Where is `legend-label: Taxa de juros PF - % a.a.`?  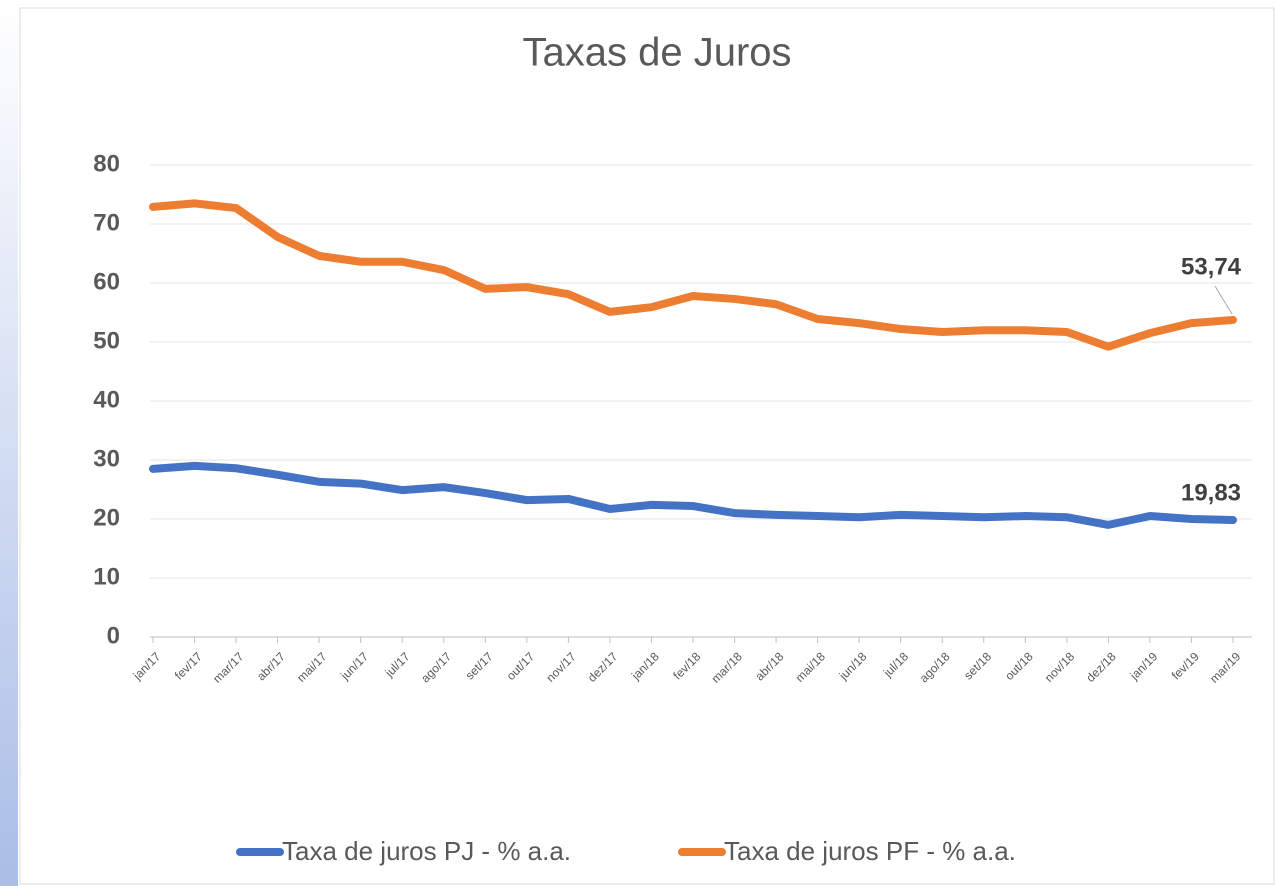
legend-label: Taxa de juros PF - % a.a. is located at coordinates (870, 851).